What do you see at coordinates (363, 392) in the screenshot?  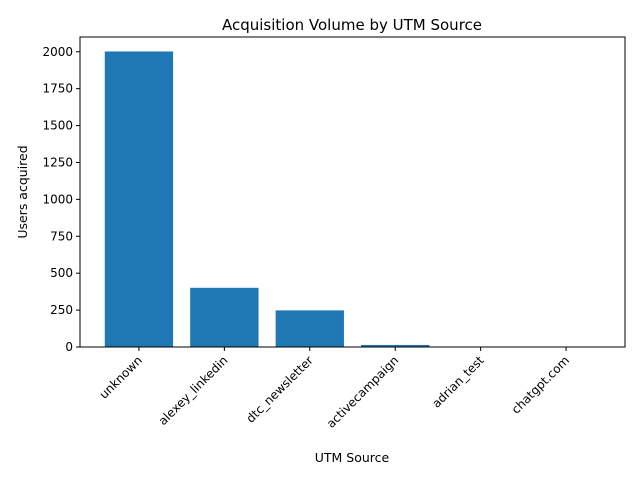 I see `x-tick-label-activecampaign: activecampaign` at bounding box center [363, 392].